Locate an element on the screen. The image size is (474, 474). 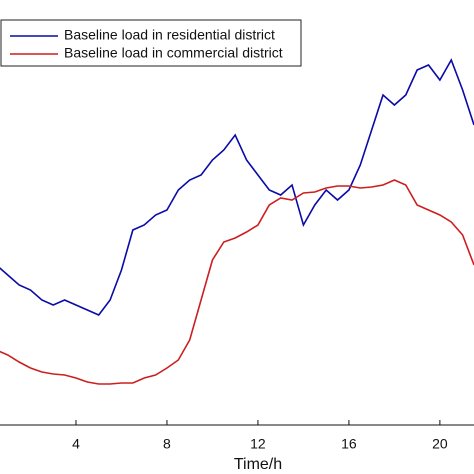
x-tick-label: 8 is located at coordinates (167, 444).